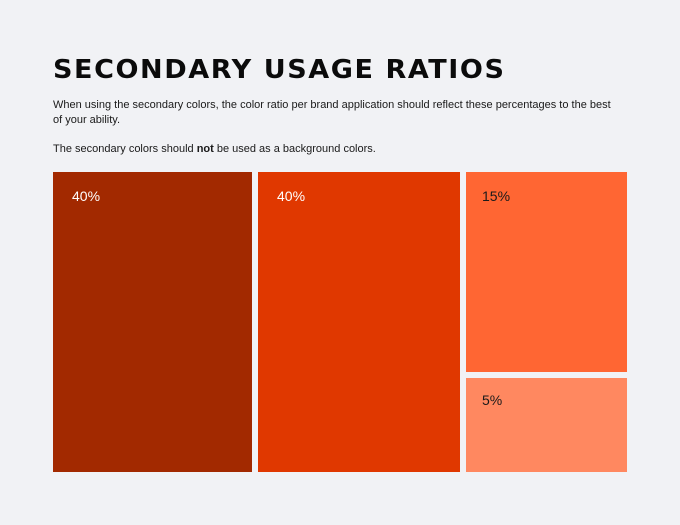  What do you see at coordinates (294, 149) in the screenshot?
I see `usage-note-after: be used as a background colors.` at bounding box center [294, 149].